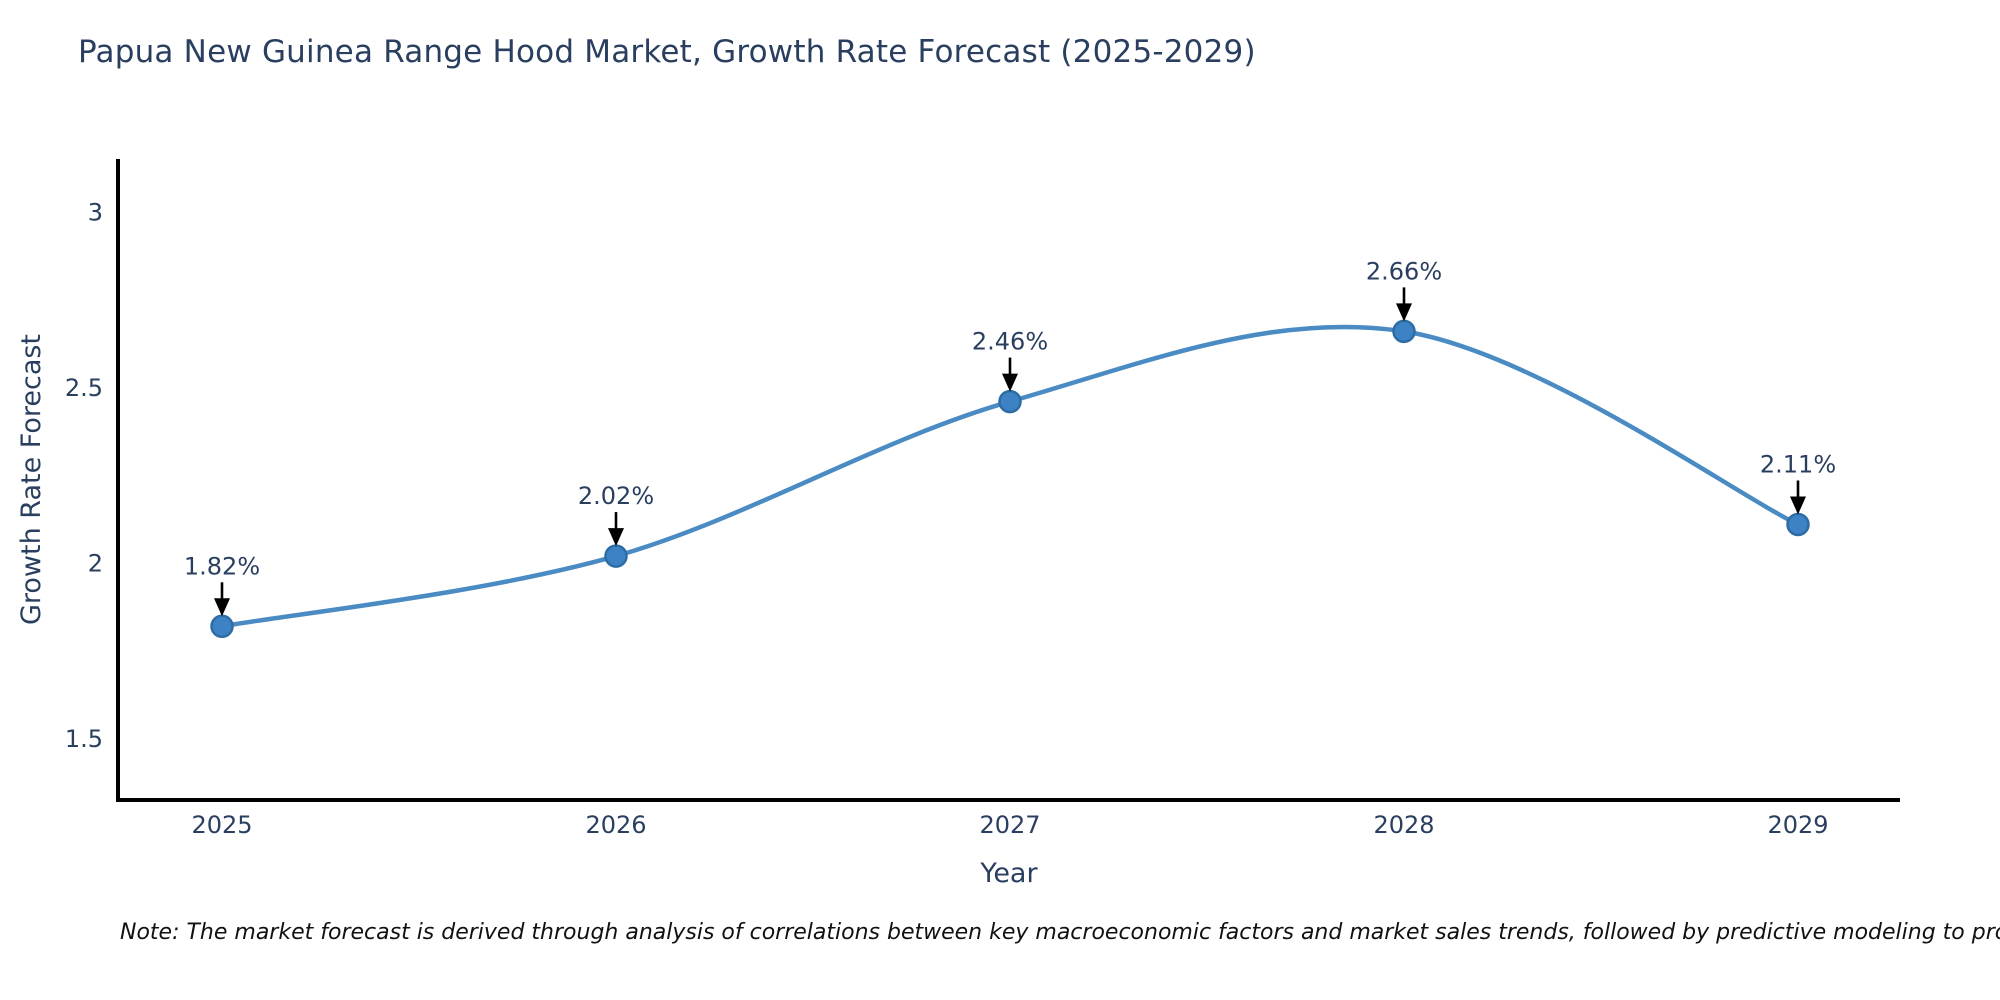  Describe the element at coordinates (1009, 825) in the screenshot. I see `x-tick-label: 2027` at that location.